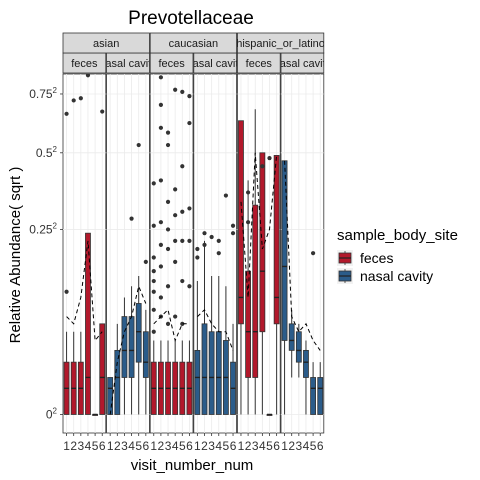 The height and width of the screenshot is (480, 480). I want to click on facet-panel-caucasian-nasal-cavity: nasal cavity, so click(215, 243).